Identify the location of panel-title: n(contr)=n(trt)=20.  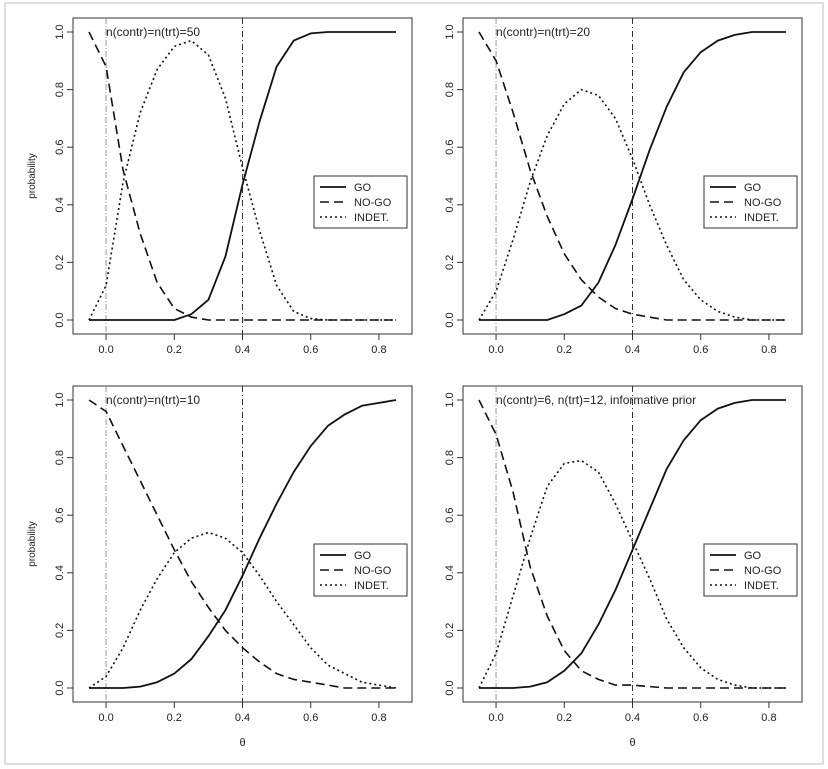
(543, 32).